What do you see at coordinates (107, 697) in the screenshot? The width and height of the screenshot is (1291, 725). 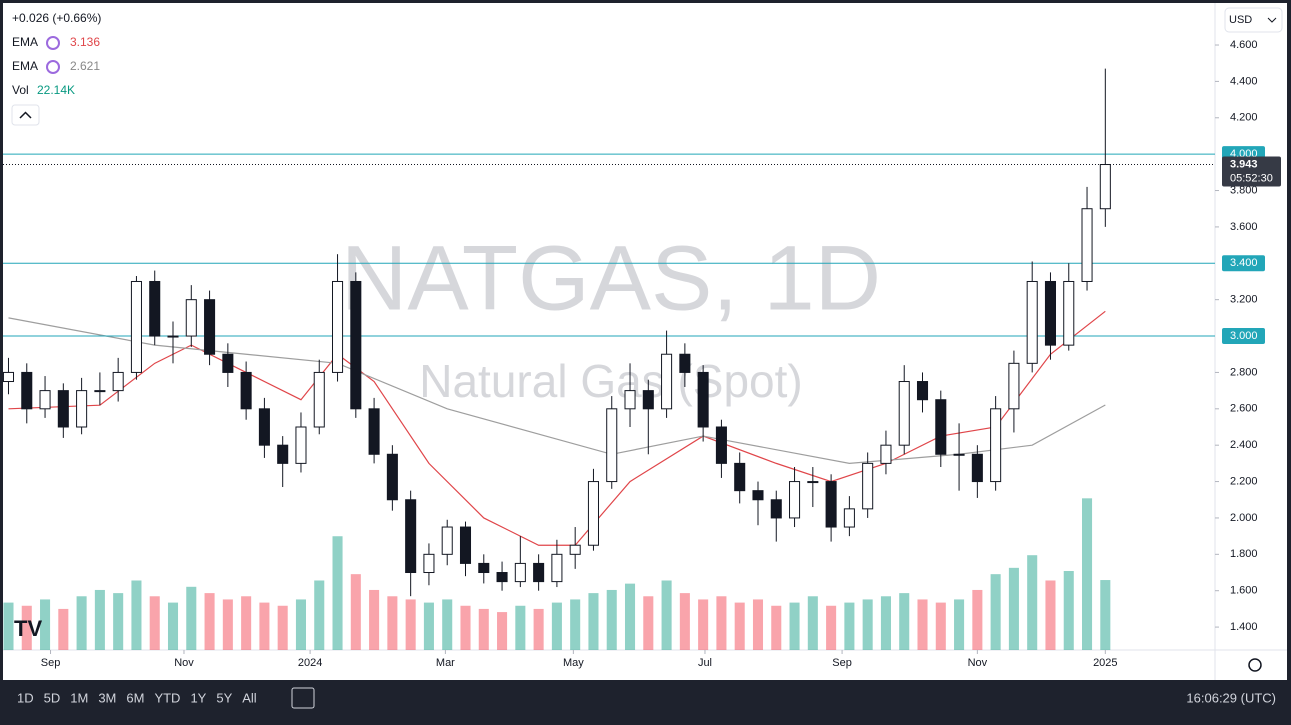 I see `range-button: 3M` at bounding box center [107, 697].